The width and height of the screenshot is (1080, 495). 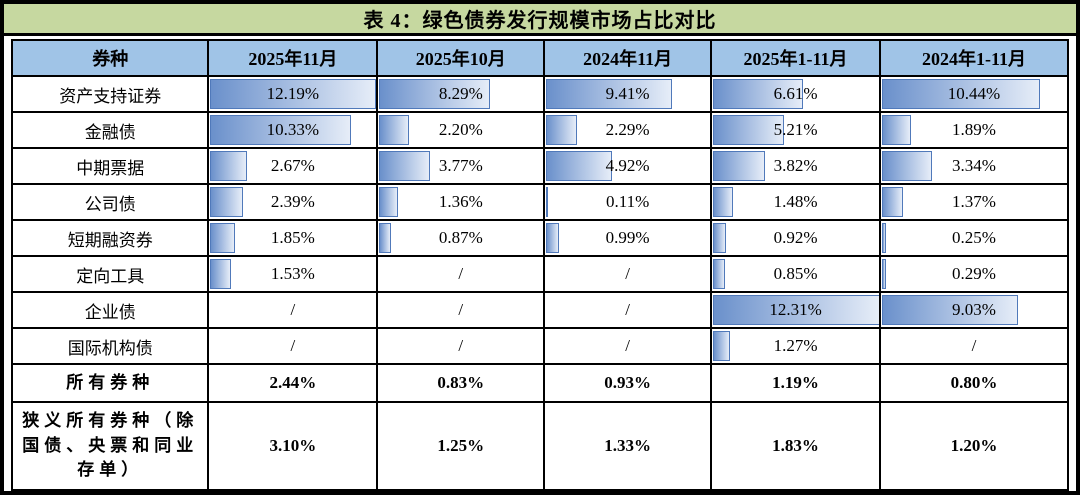 I want to click on value-text: 0.25%, so click(x=974, y=237).